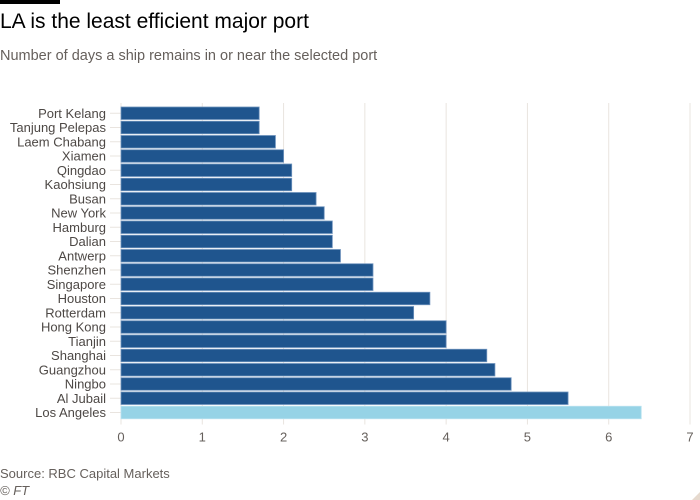  Describe the element at coordinates (446, 437) in the screenshot. I see `x-tick-label: 4` at that location.